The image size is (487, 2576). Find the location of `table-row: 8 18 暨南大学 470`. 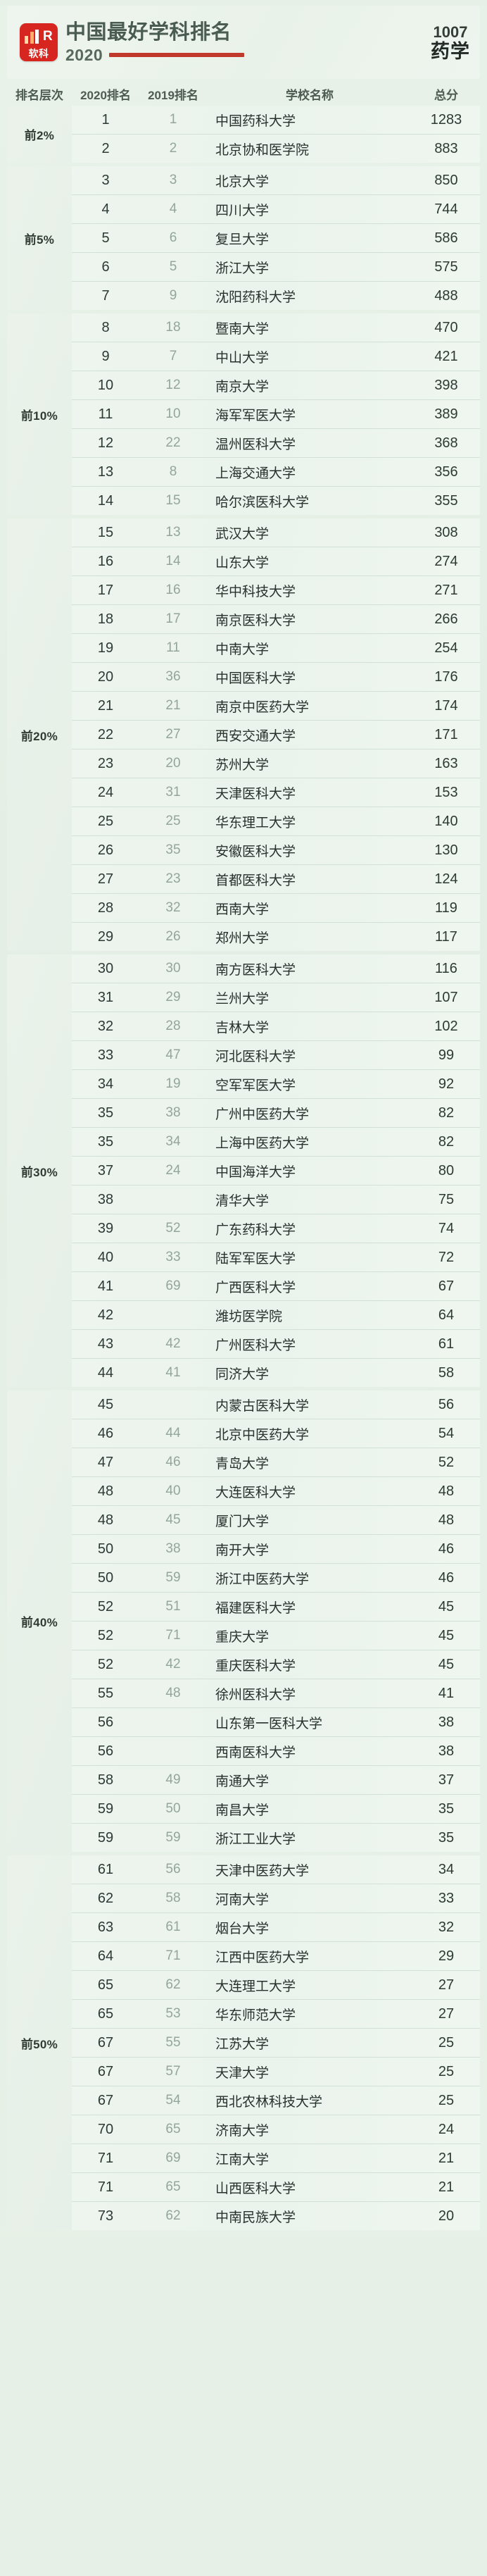

table-row: 8 18 暨南大学 470 is located at coordinates (276, 327).